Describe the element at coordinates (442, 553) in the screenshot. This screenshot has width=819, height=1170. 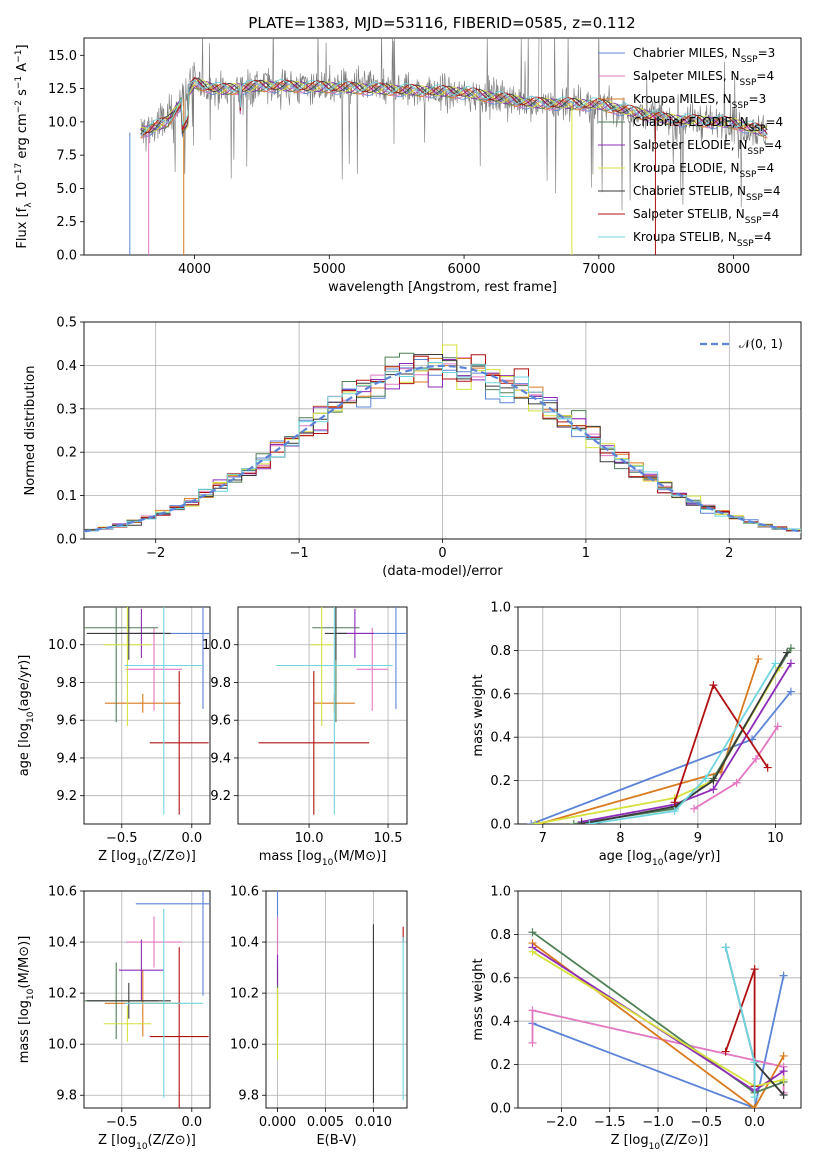
I see `x-tick-label: 0` at that location.